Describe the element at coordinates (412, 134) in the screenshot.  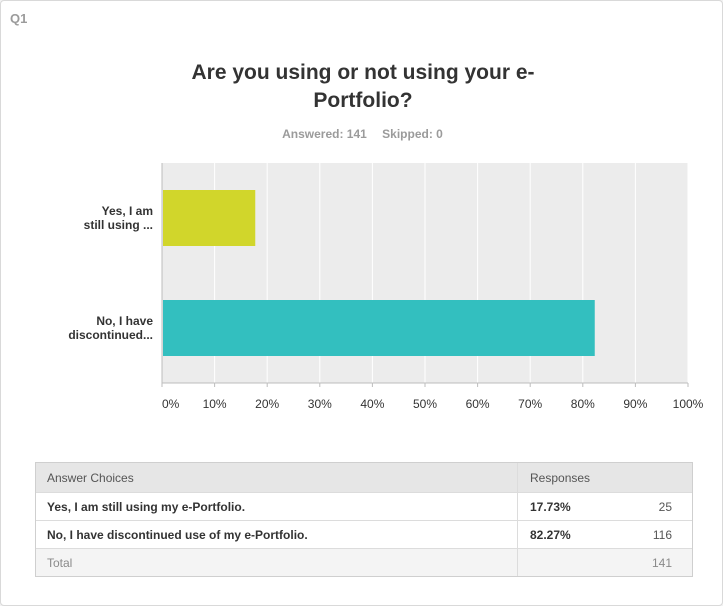
I see `skipped-count: Skipped: 0` at that location.